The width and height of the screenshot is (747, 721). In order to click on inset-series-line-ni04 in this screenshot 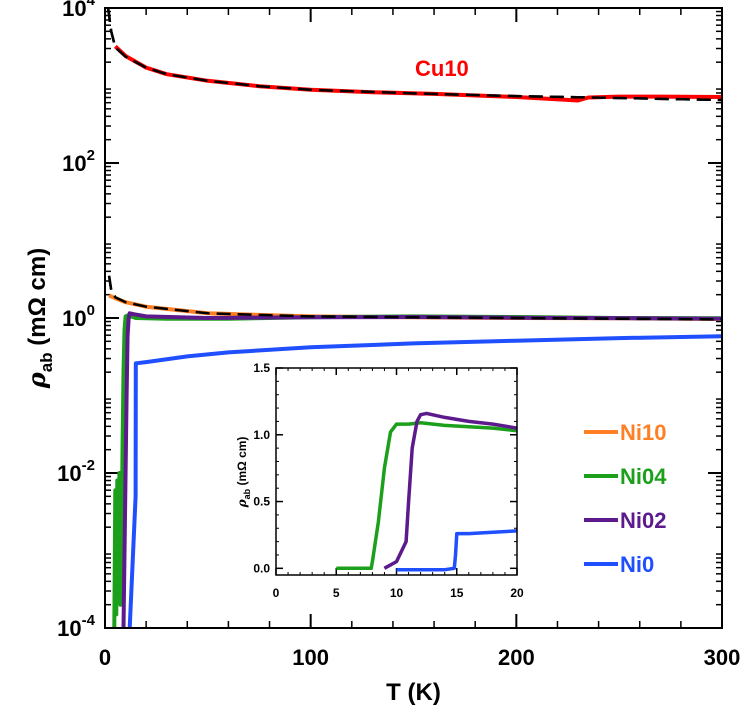, I will do `click(426, 496)`.